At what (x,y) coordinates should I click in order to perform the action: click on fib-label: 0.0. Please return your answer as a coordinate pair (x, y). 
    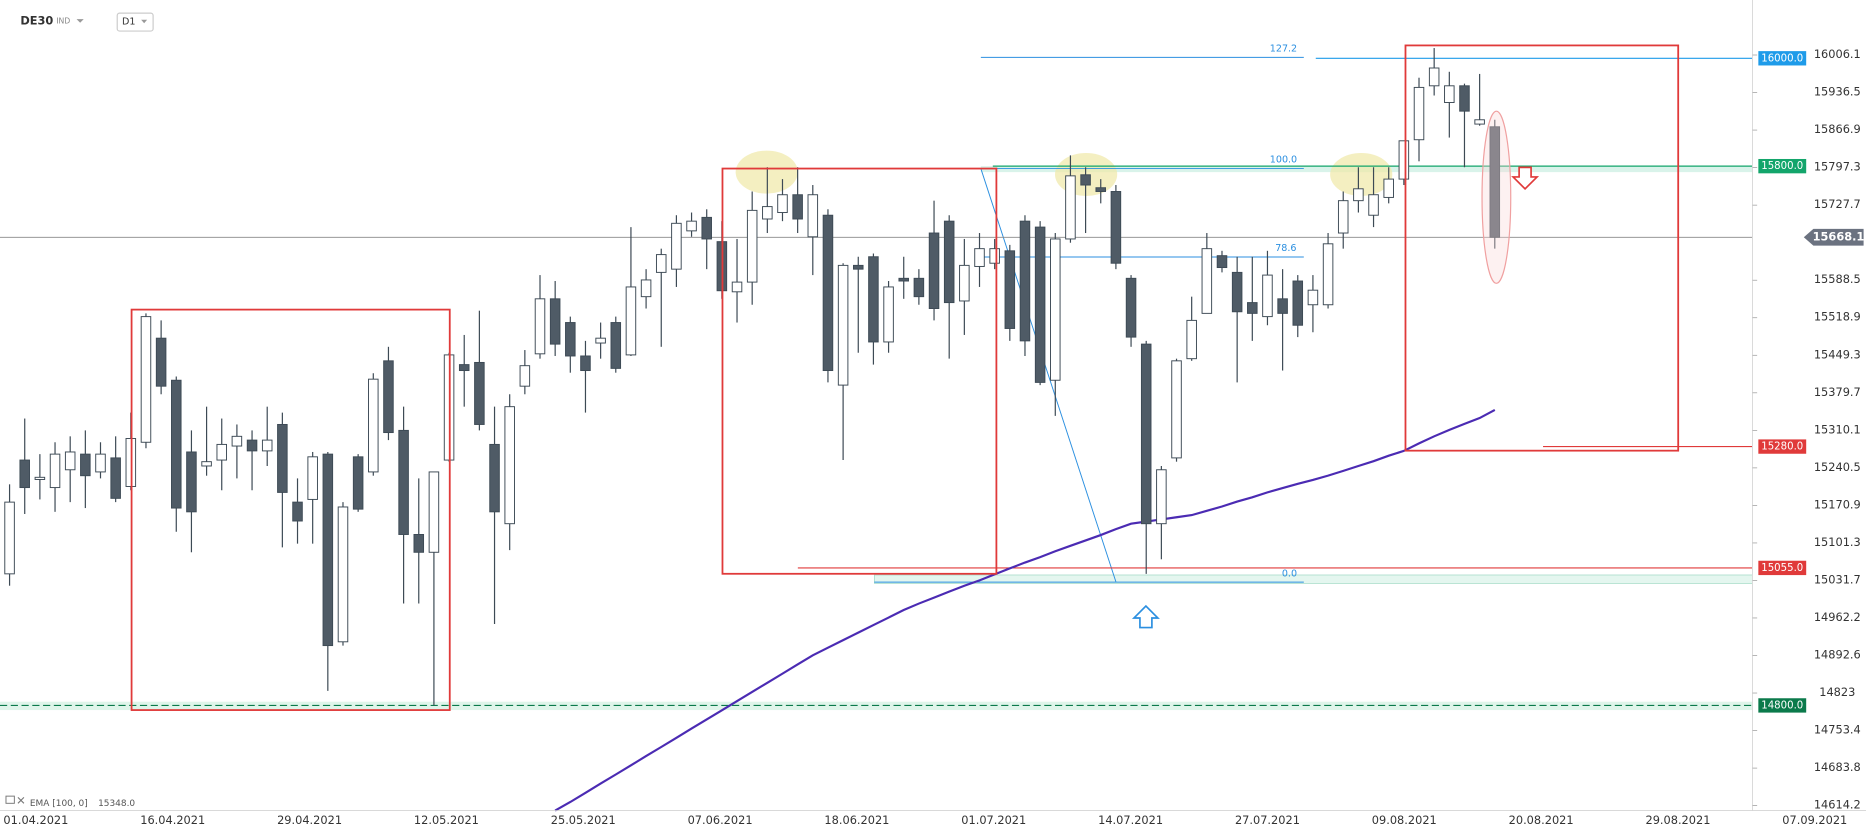
    Looking at the image, I should click on (1289, 573).